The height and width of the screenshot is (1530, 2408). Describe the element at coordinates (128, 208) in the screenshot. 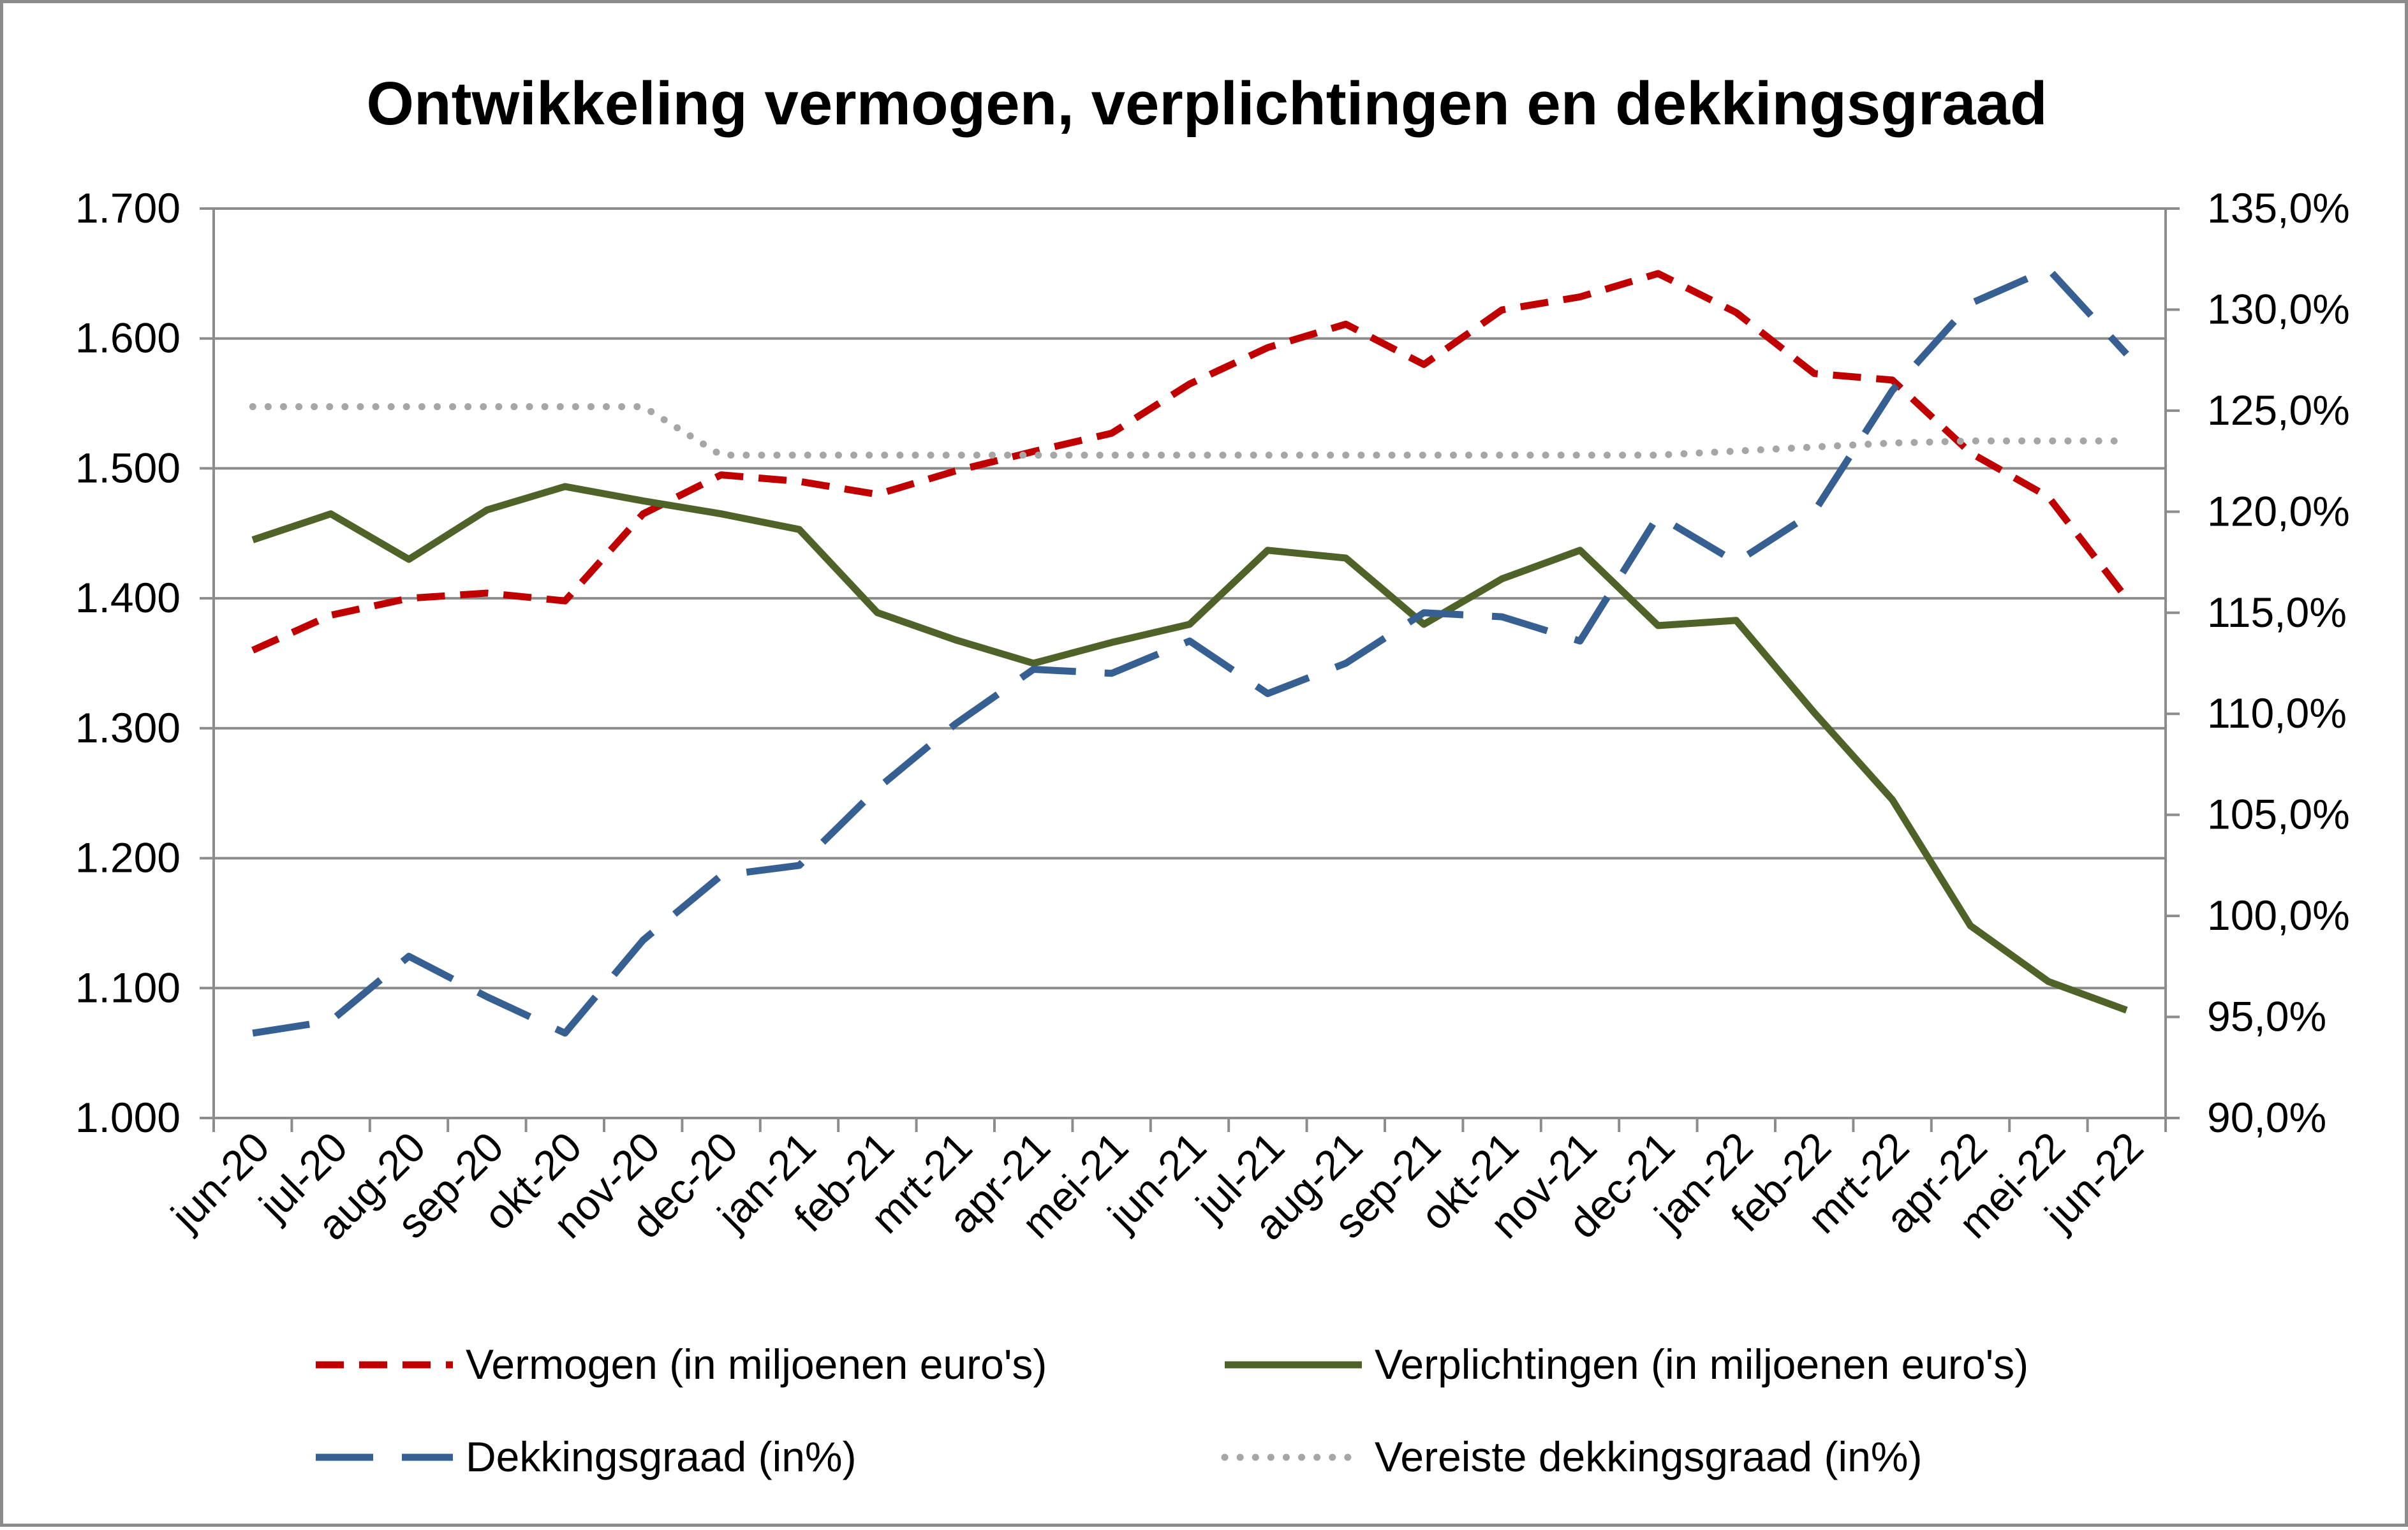

I see `y-tick-label: 1.700` at that location.